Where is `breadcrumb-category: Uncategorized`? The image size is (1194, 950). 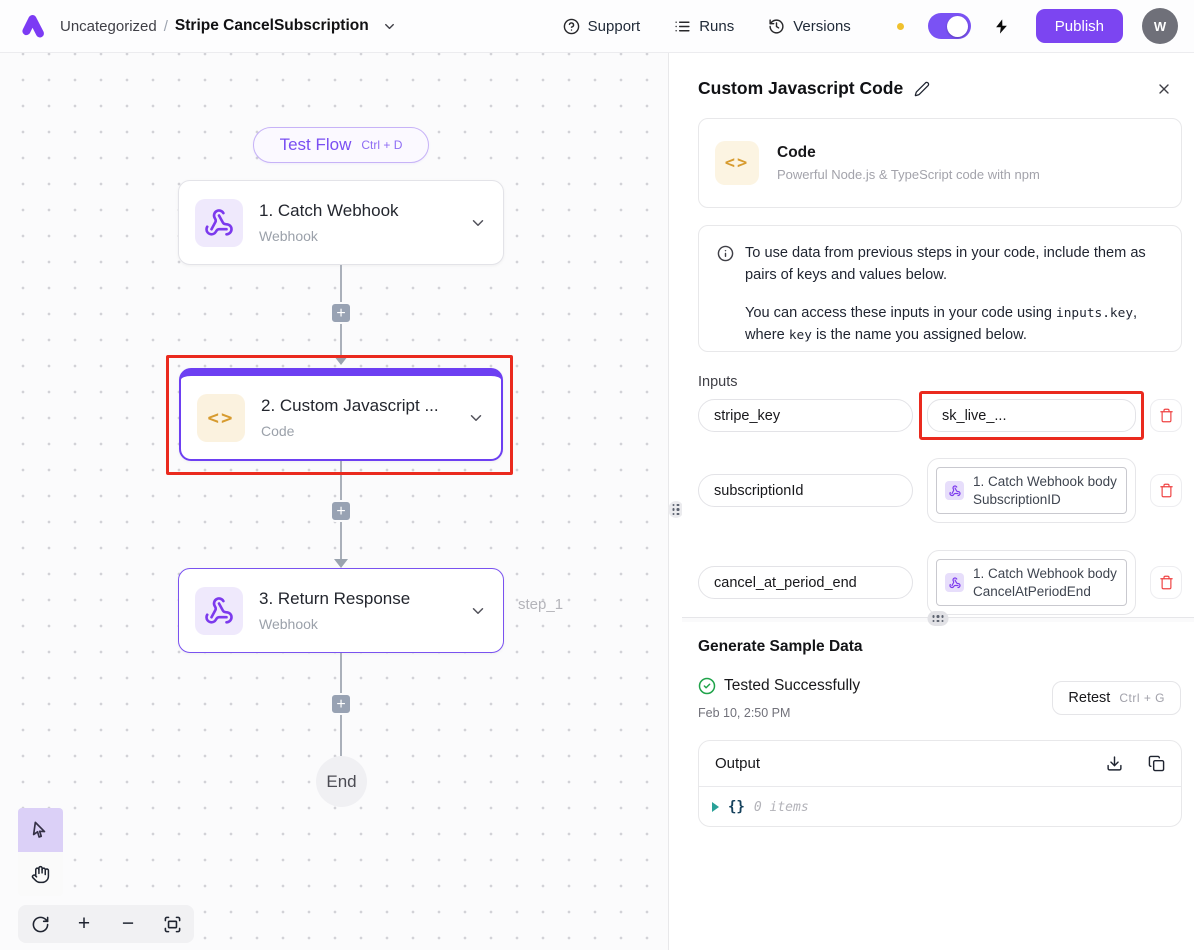 breadcrumb-category: Uncategorized is located at coordinates (108, 26).